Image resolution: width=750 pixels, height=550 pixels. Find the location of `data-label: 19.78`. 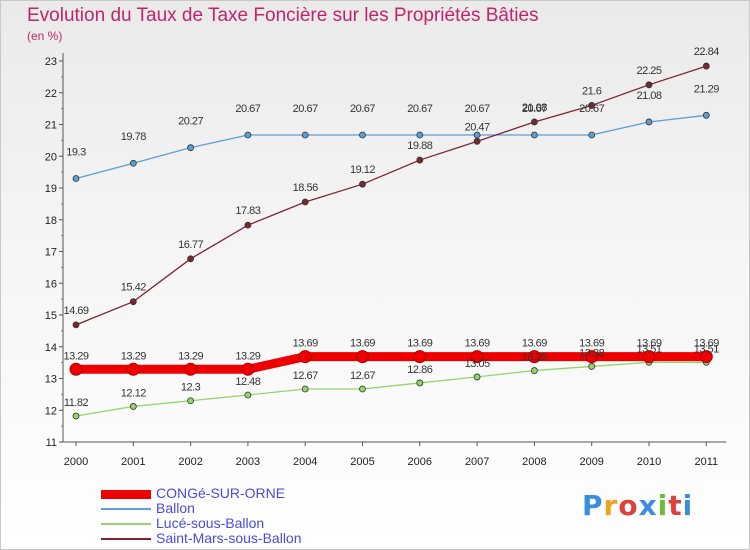

data-label: 19.78 is located at coordinates (133, 137).